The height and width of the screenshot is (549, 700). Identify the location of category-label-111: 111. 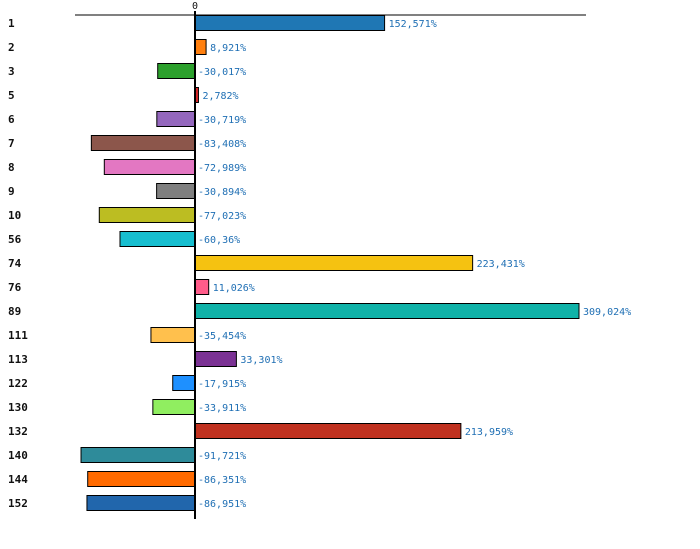
(18, 335).